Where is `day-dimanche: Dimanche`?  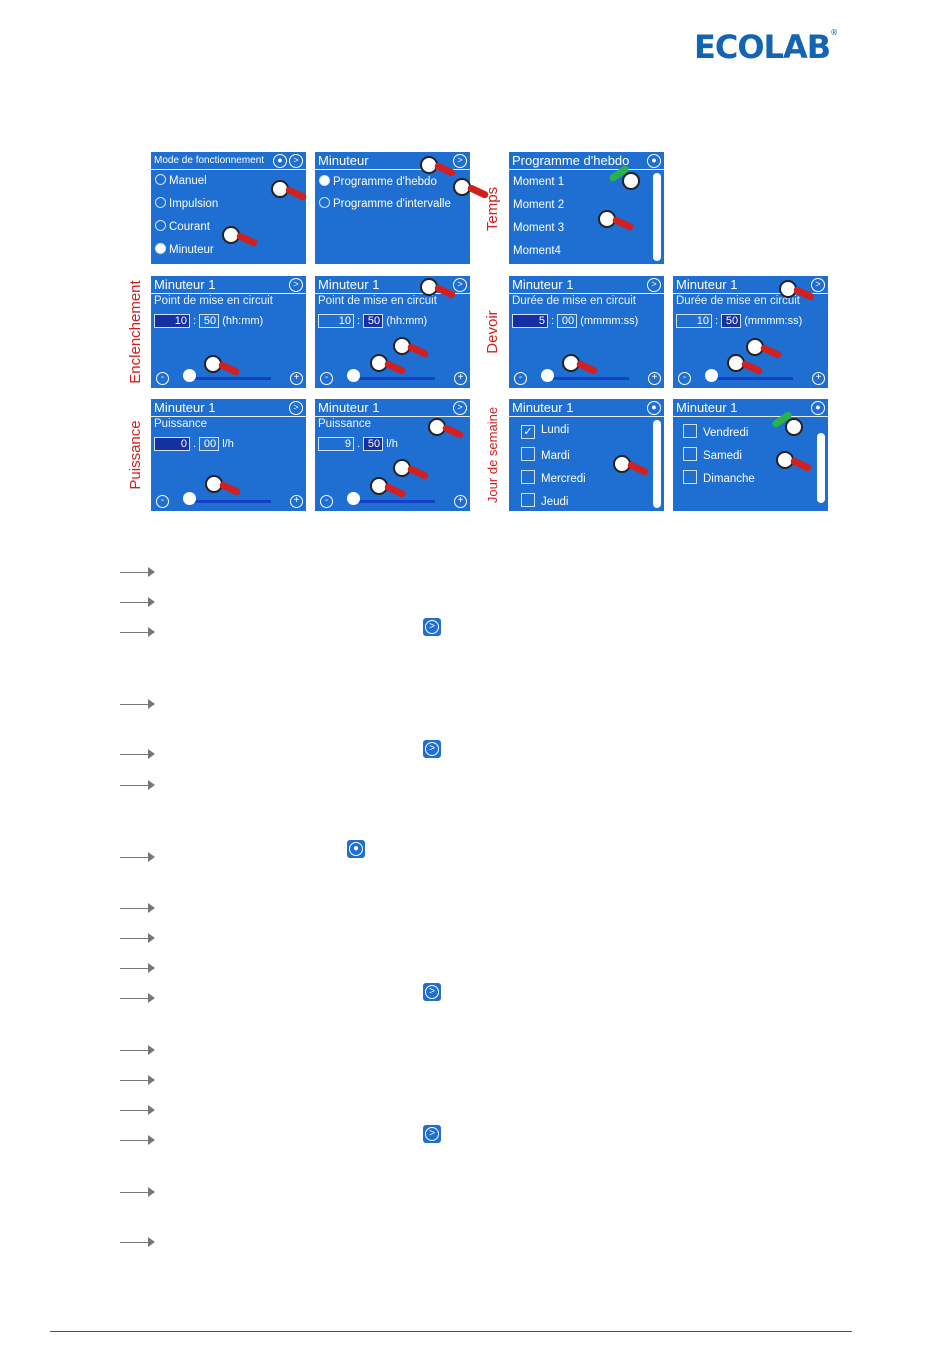
day-dimanche: Dimanche is located at coordinates (719, 477).